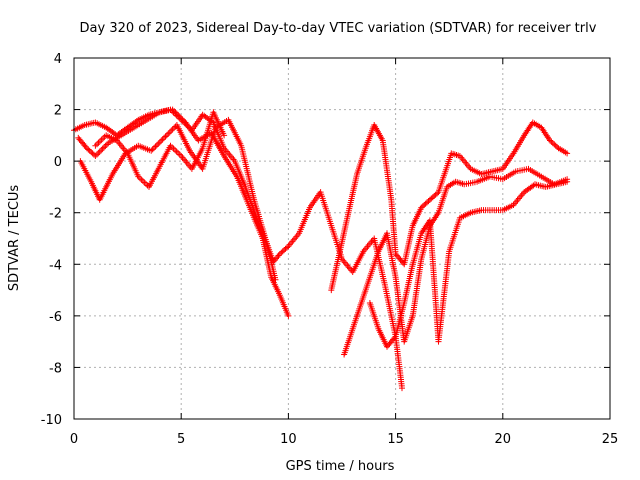 This screenshot has height=480, width=640. What do you see at coordinates (51, 420) in the screenshot?
I see `y-tick-label: -10` at bounding box center [51, 420].